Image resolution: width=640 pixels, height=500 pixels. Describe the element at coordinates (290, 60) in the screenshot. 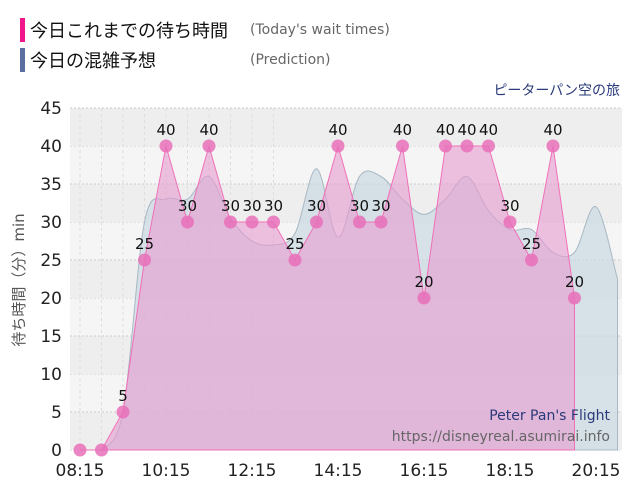

I see `legend-label-en: (Prediction)` at that location.